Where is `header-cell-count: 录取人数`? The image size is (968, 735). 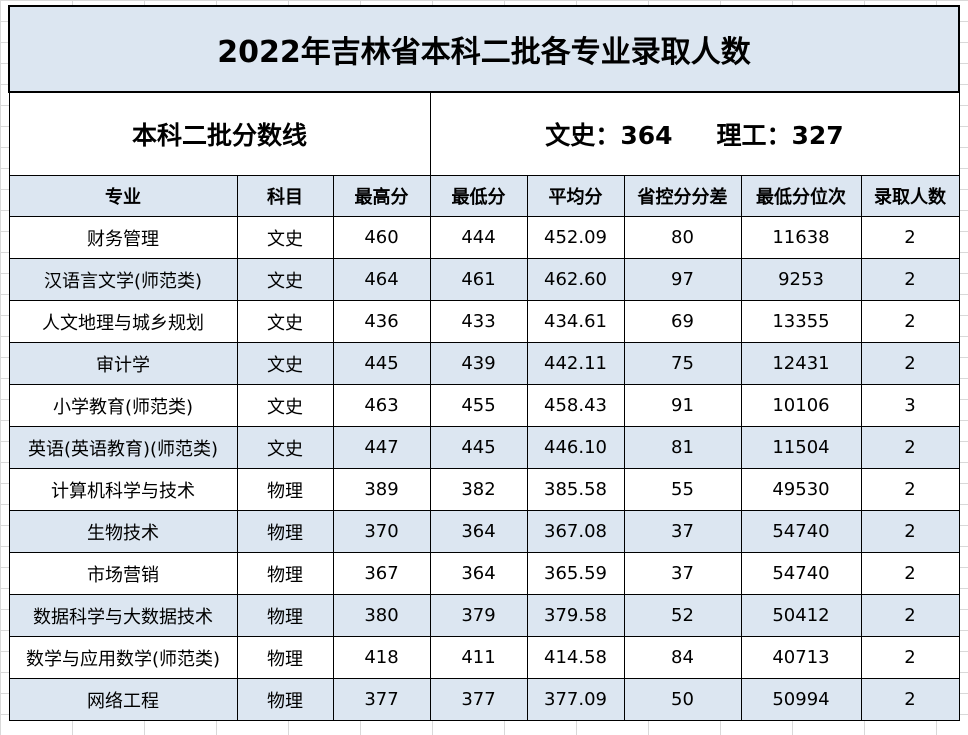
header-cell-count: 录取人数 is located at coordinates (910, 196).